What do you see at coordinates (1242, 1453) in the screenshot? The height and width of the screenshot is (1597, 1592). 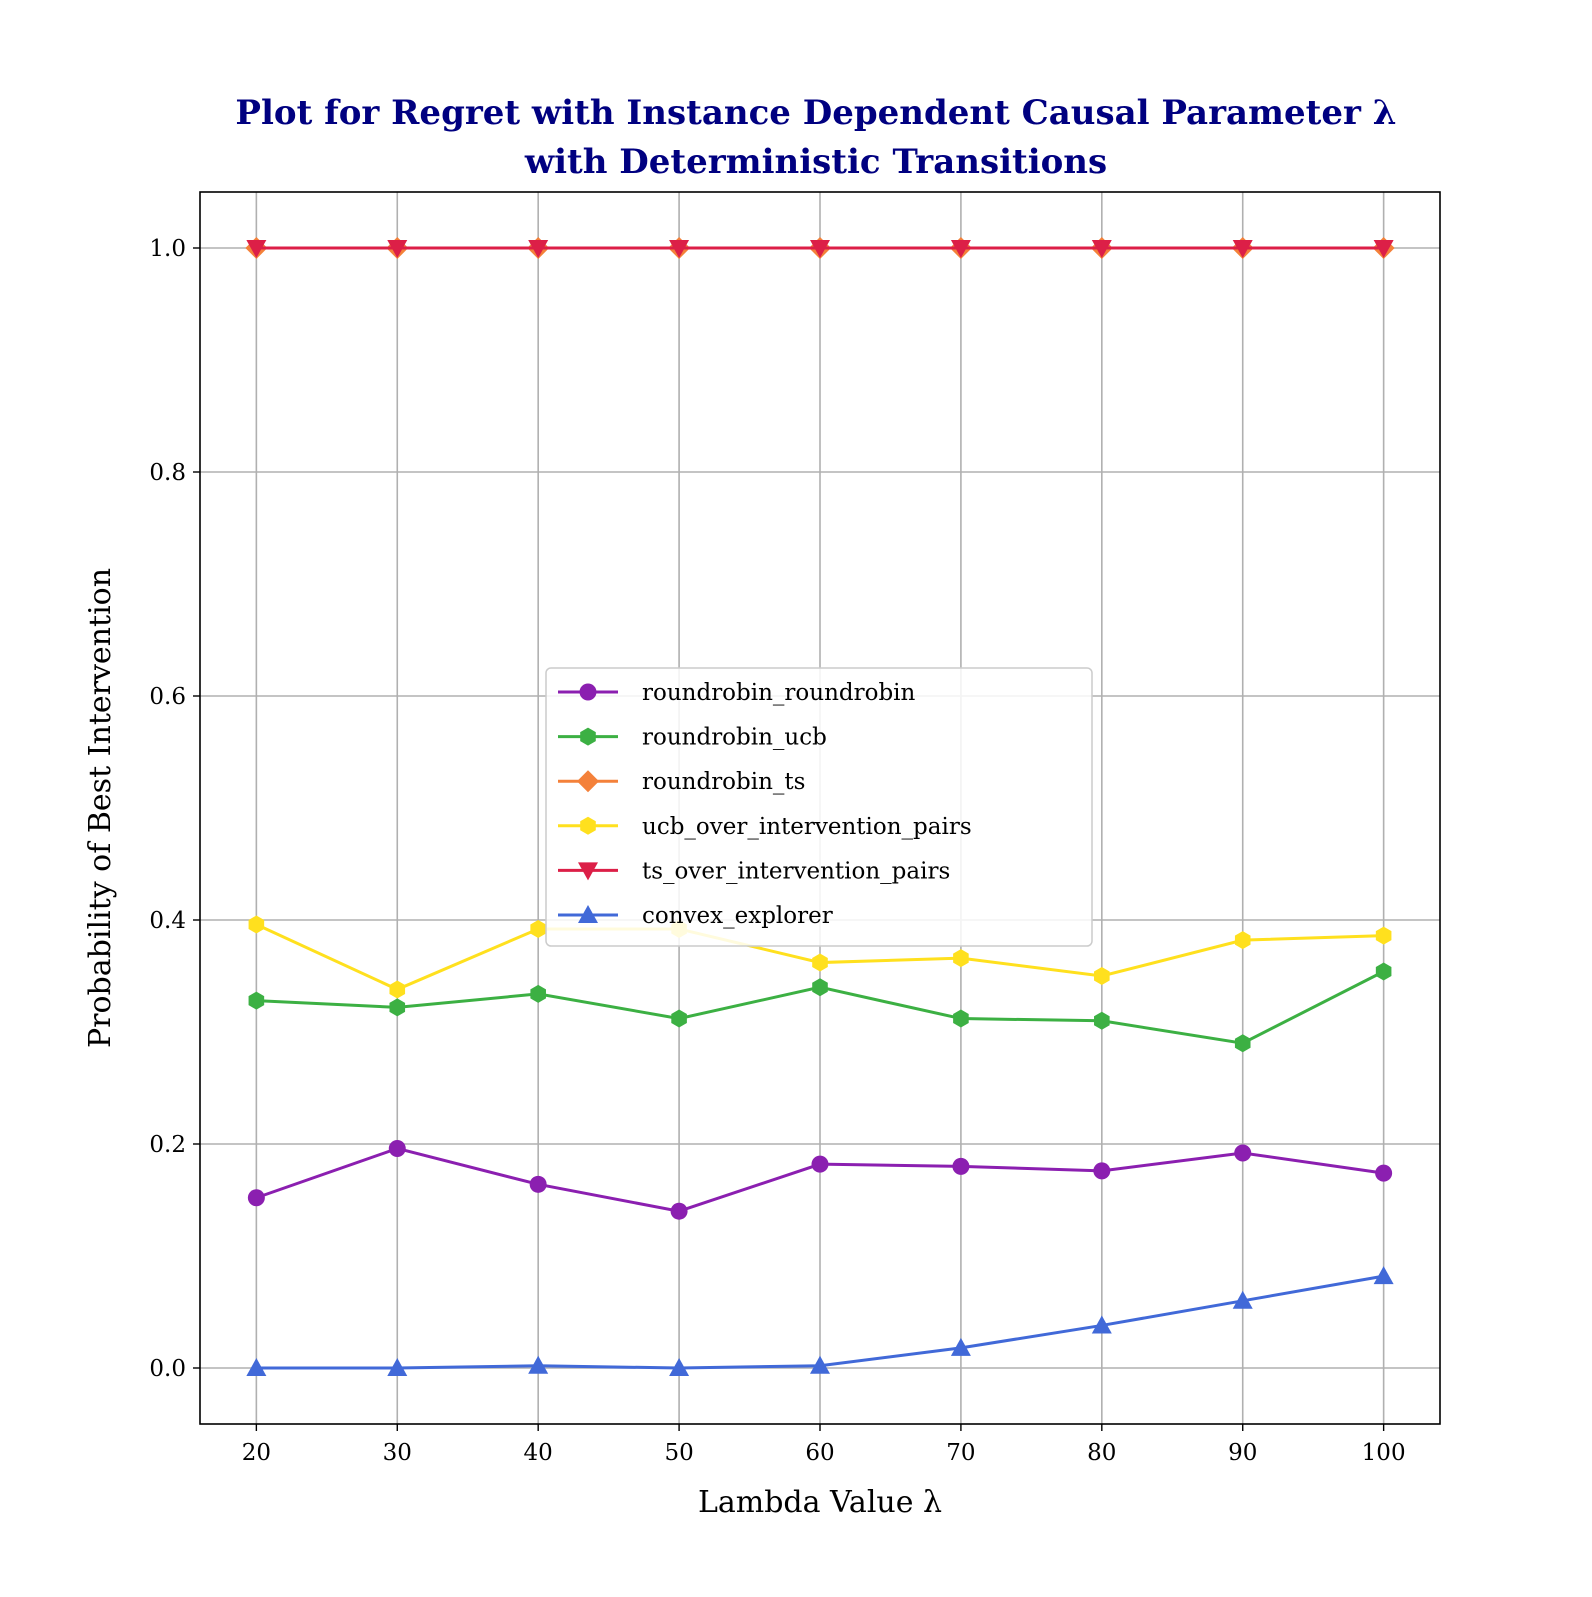 I see `x-tick-label: 90` at bounding box center [1242, 1453].